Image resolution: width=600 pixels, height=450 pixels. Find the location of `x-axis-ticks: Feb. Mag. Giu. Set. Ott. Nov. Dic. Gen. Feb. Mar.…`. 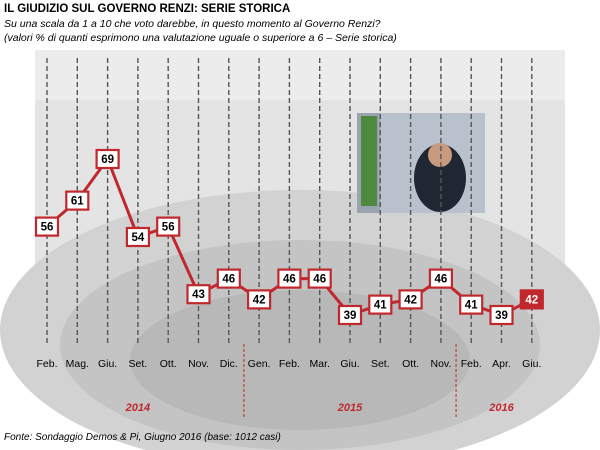

x-axis-ticks: Feb. Mag. Giu. Set. Ott. Nov. Dic. Gen. Feb. Mar.… is located at coordinates (288, 364).